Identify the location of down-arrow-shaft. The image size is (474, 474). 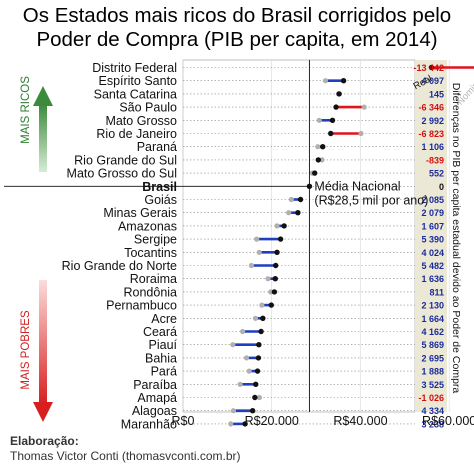
(43, 342).